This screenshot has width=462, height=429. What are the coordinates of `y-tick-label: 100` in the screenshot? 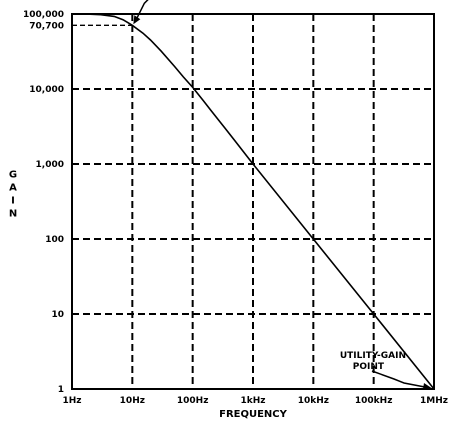 It's located at (54, 240).